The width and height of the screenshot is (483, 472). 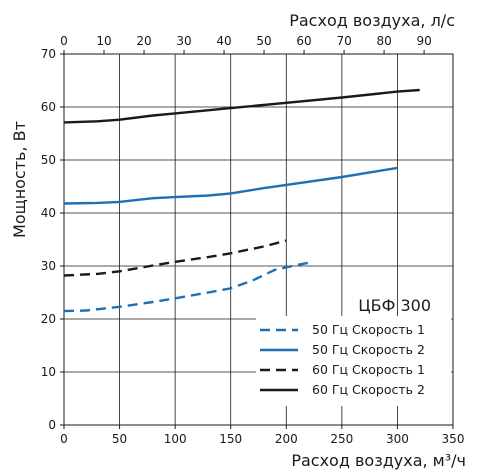 What do you see at coordinates (394, 305) in the screenshot?
I see `model-label: ЦБФ 300` at bounding box center [394, 305].